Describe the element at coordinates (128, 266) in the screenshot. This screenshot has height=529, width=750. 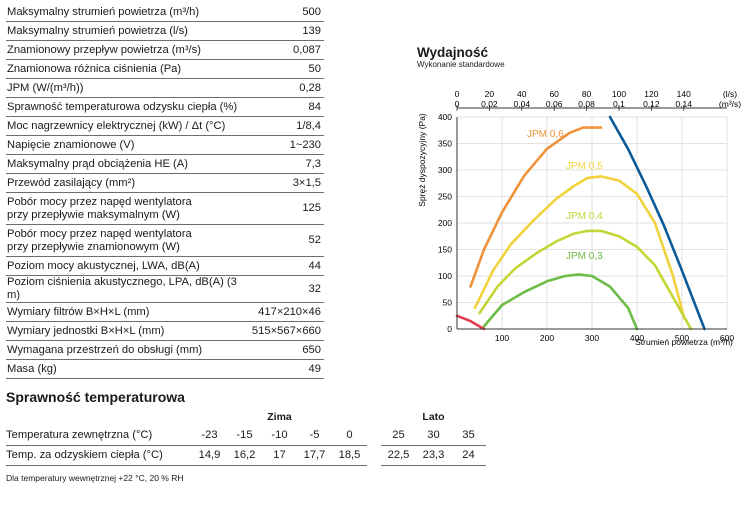
I see `spec-label: Poziom mocy akustycznej, LWA, dB(A)` at that location.